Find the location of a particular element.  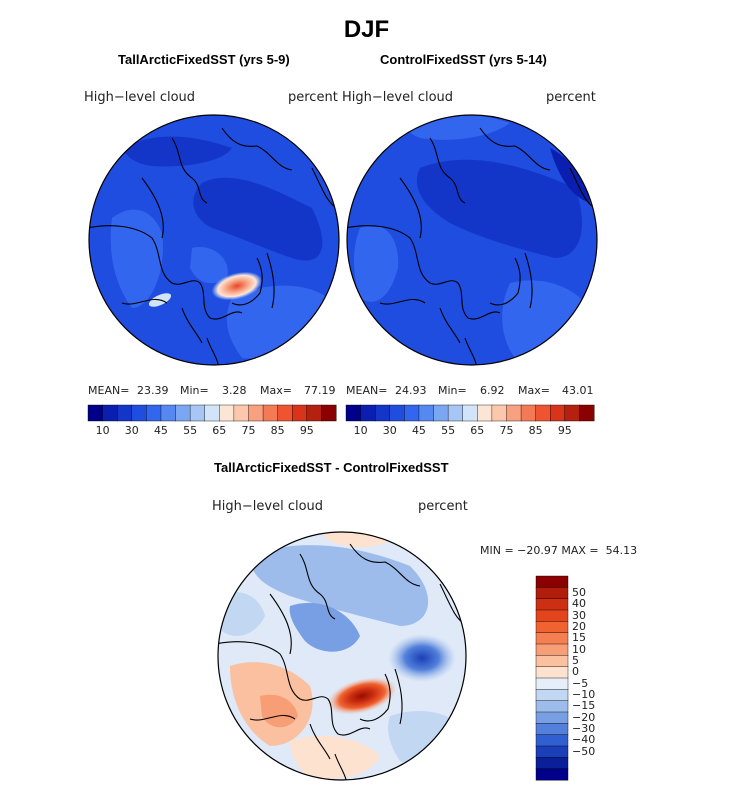

panel3-map is located at coordinates (342, 656).